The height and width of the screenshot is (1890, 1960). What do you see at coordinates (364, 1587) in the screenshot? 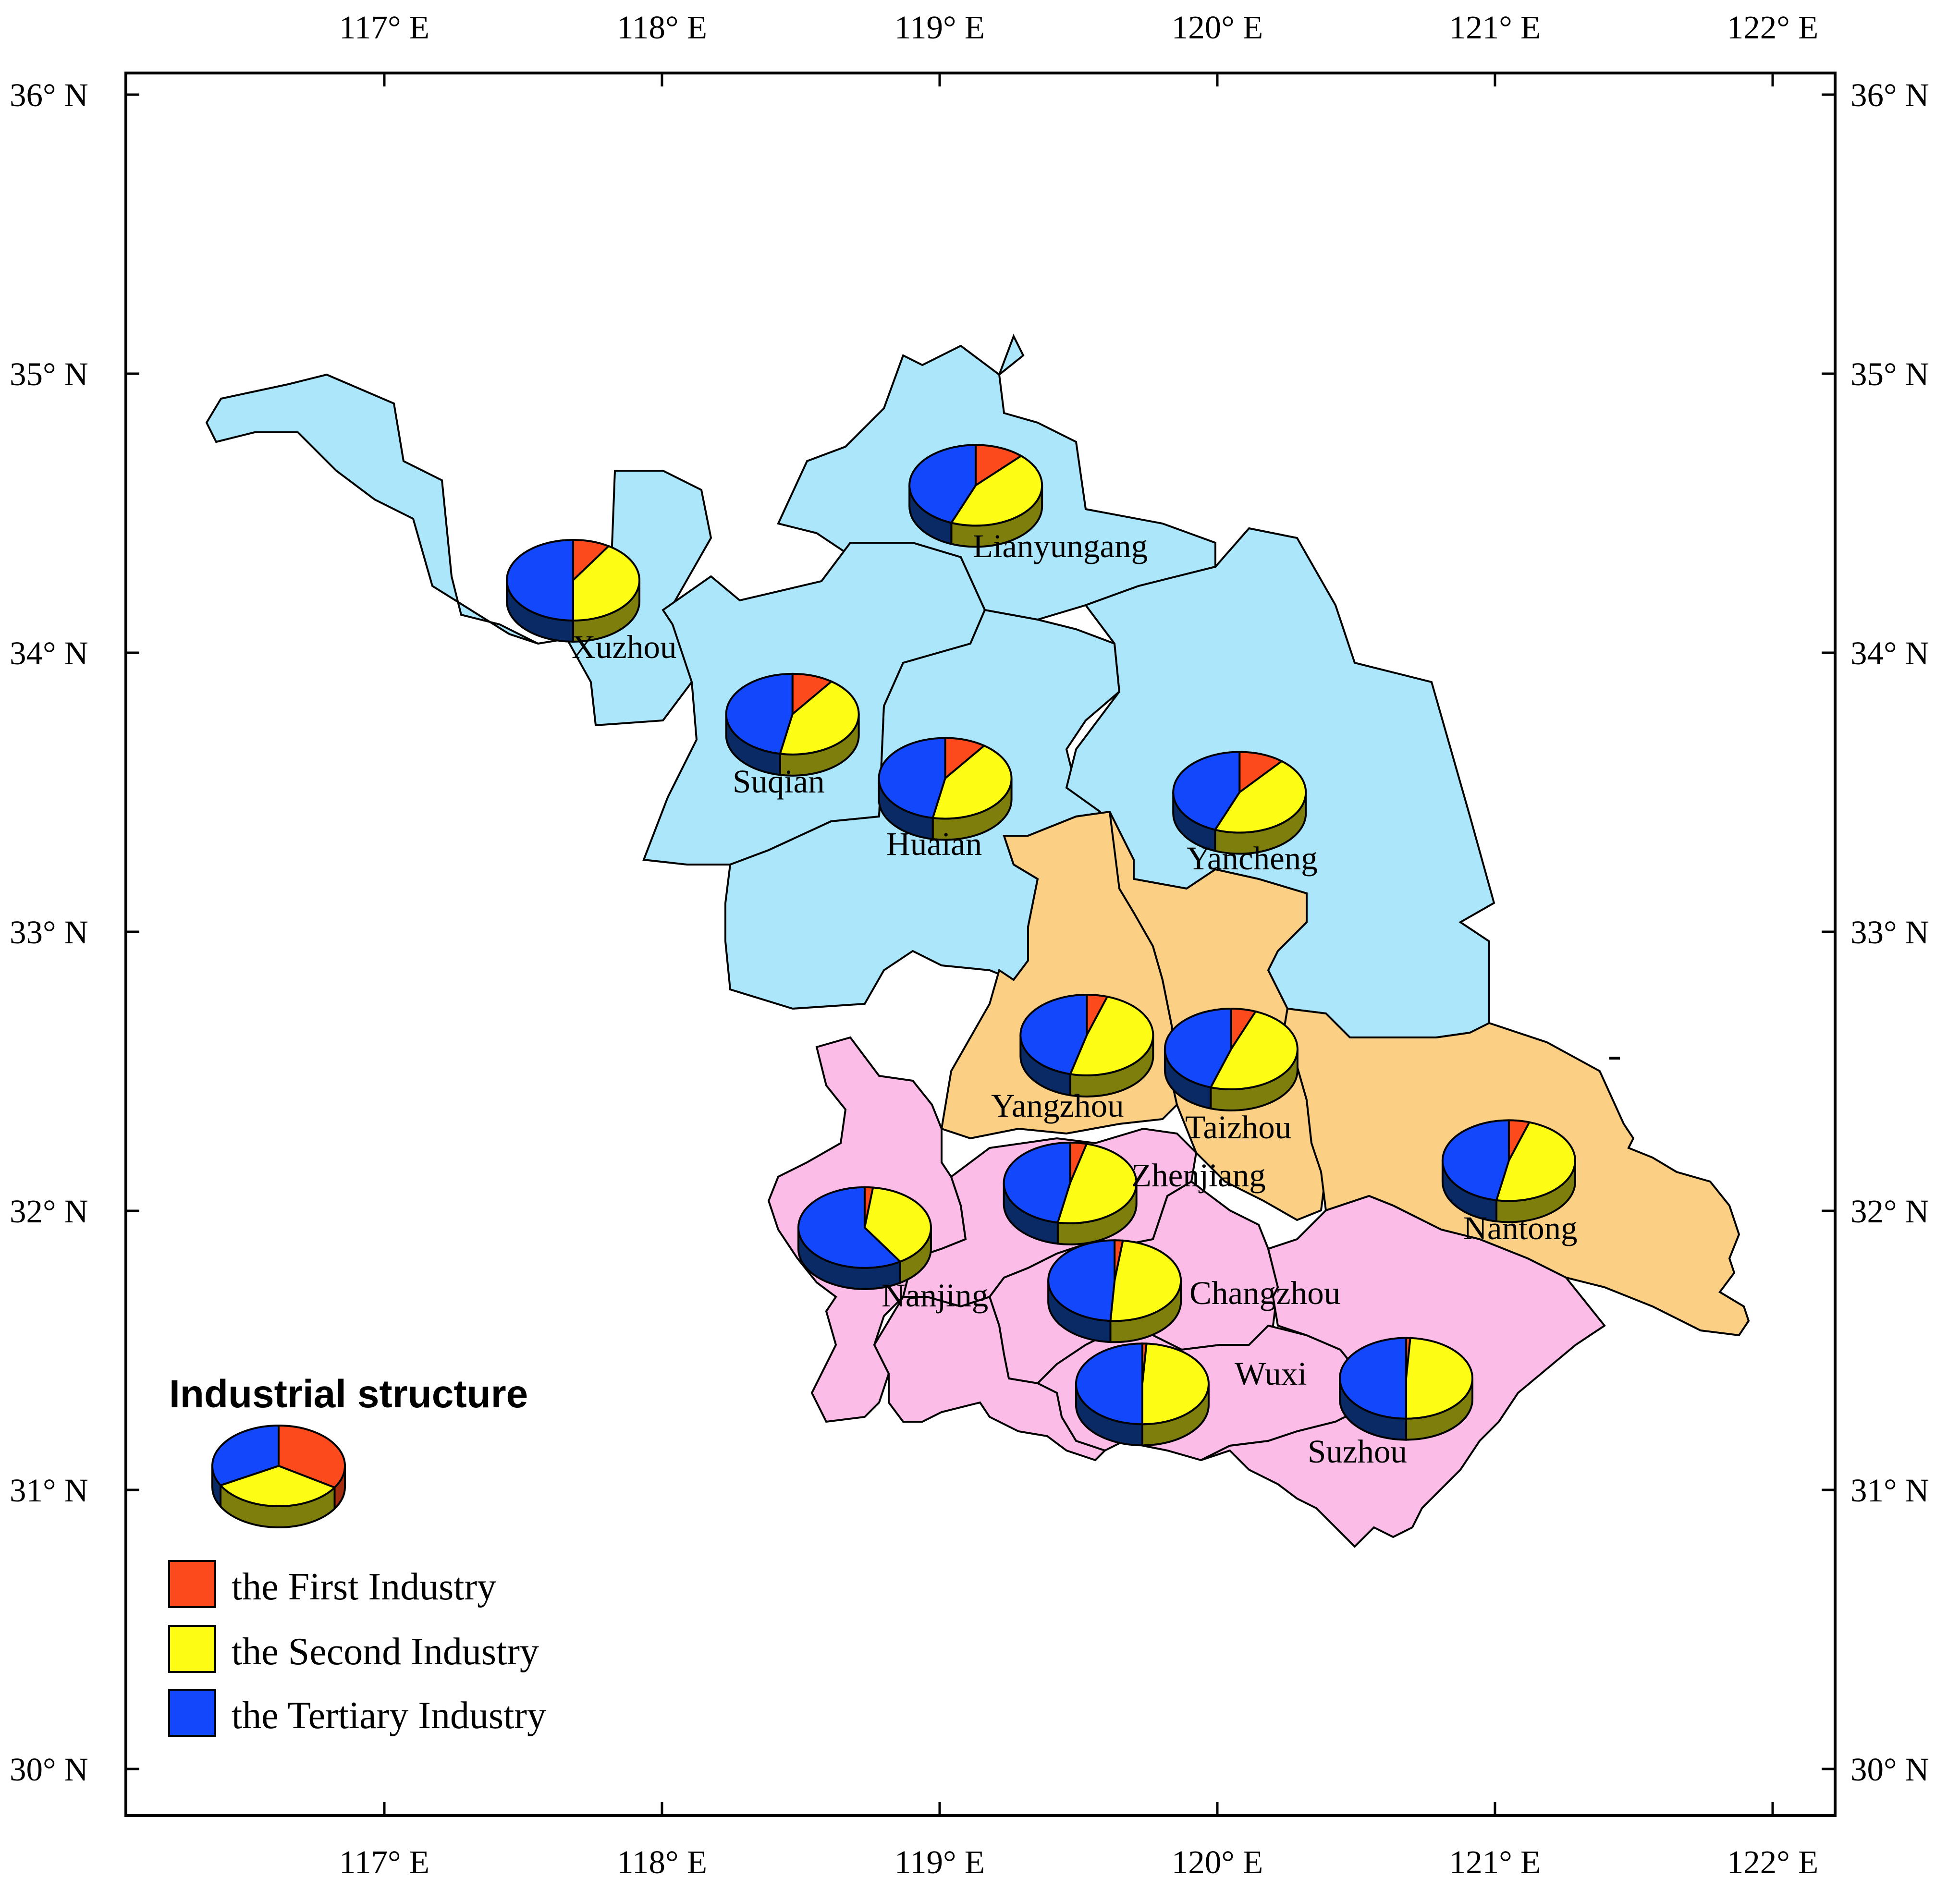
I see `legend-label-first: the First Industry` at bounding box center [364, 1587].